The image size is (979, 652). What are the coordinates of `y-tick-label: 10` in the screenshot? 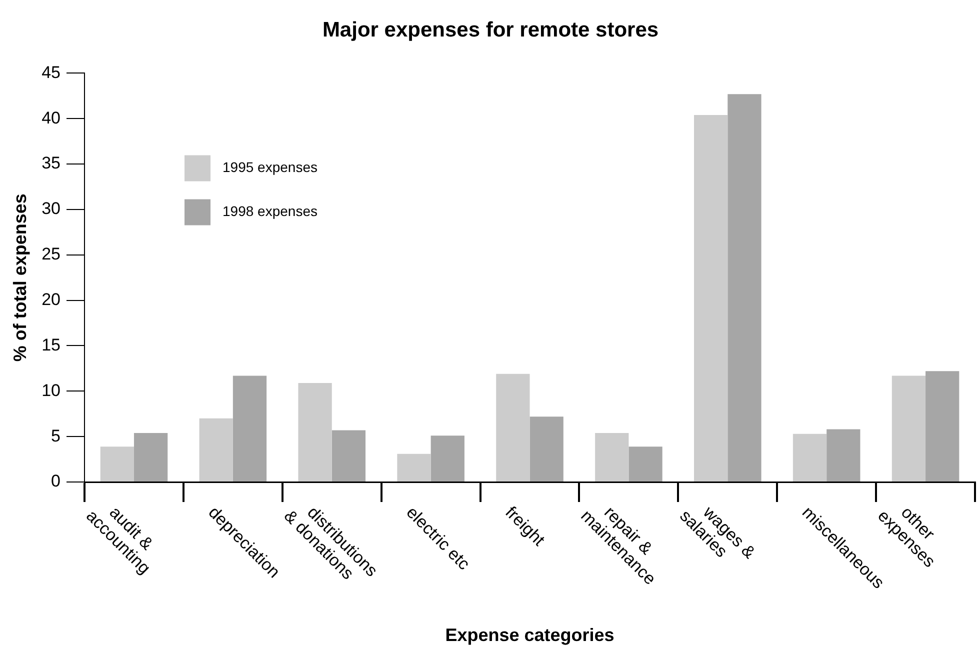 It's located at (51, 390).